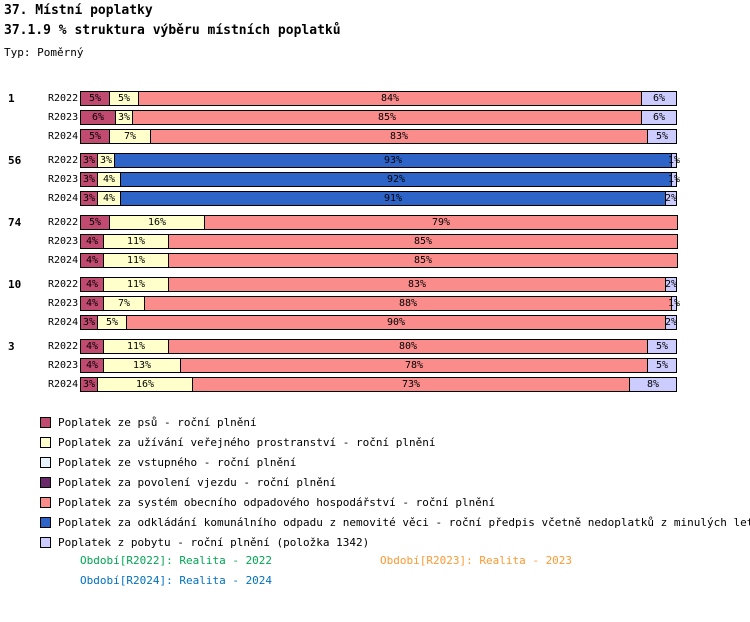 The image size is (750, 622). What do you see at coordinates (15, 284) in the screenshot?
I see `group-label: 10` at bounding box center [15, 284].